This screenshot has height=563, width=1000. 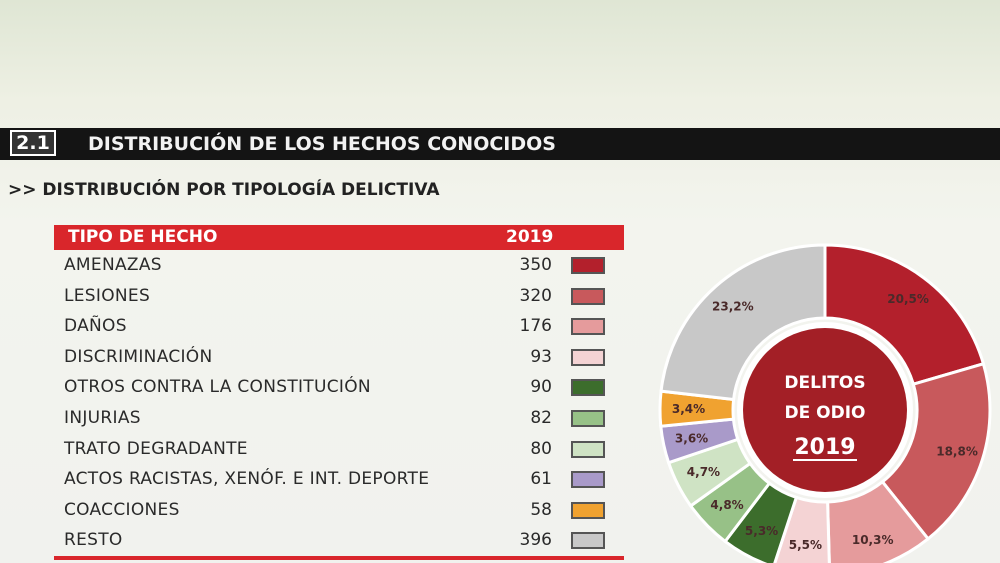 What do you see at coordinates (825, 413) in the screenshot?
I see `center-label-line-2: DE ODIO` at bounding box center [825, 413].